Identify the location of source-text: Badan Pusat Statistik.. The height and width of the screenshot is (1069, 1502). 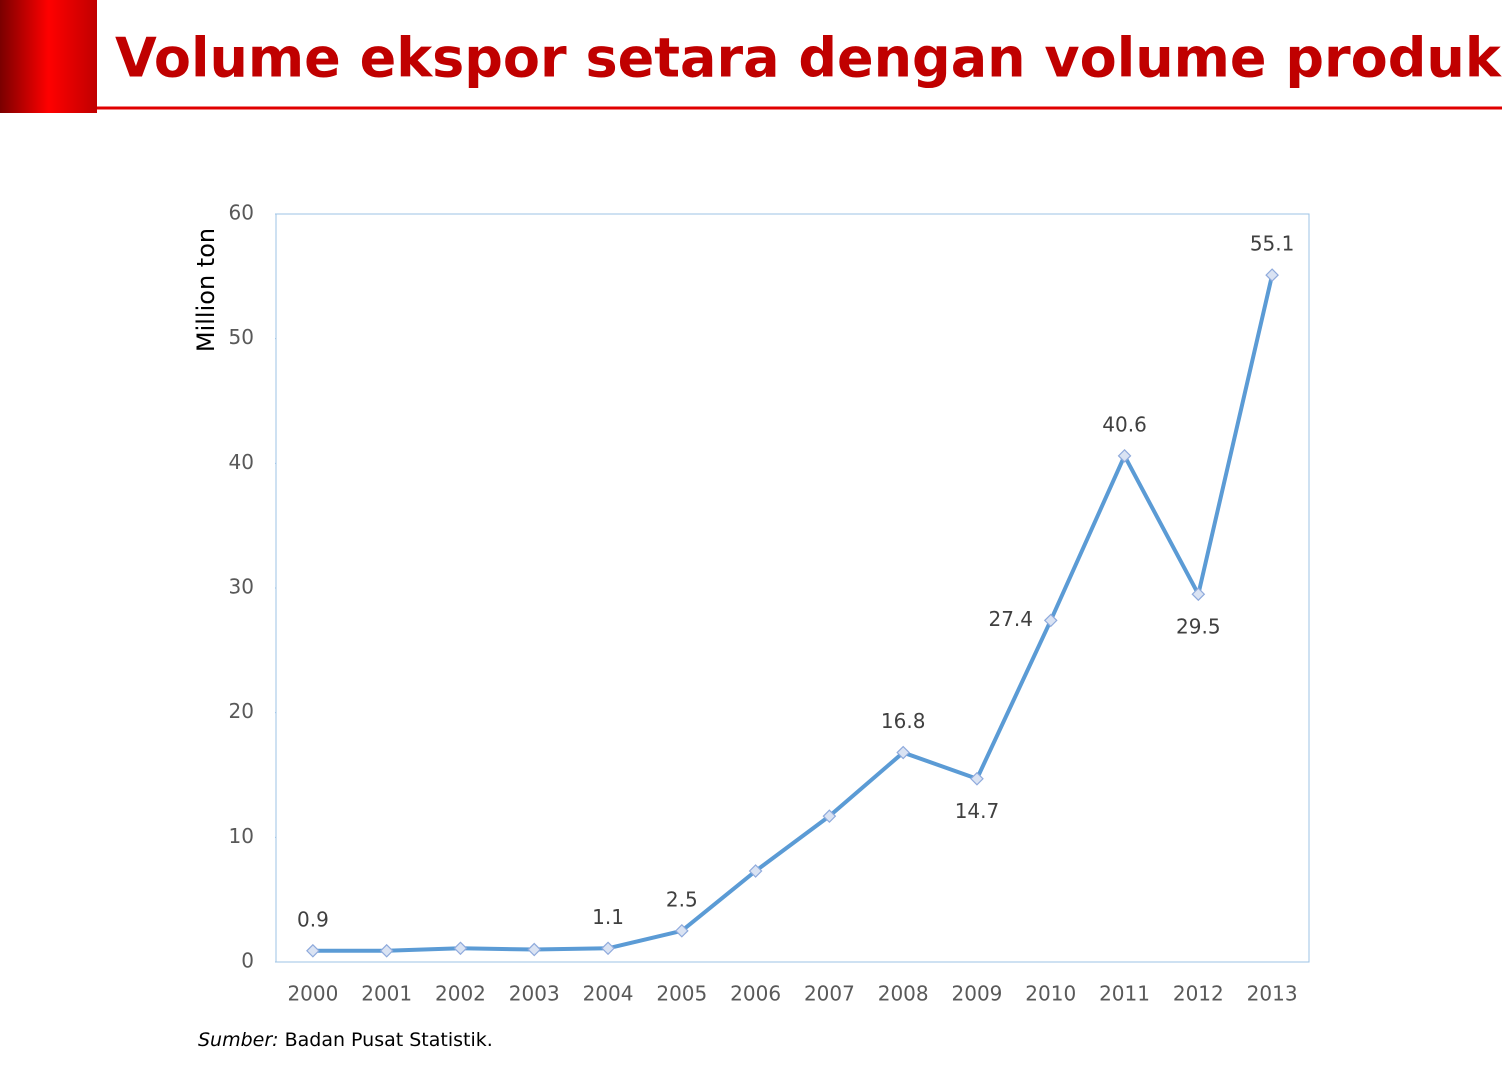
(389, 1040).